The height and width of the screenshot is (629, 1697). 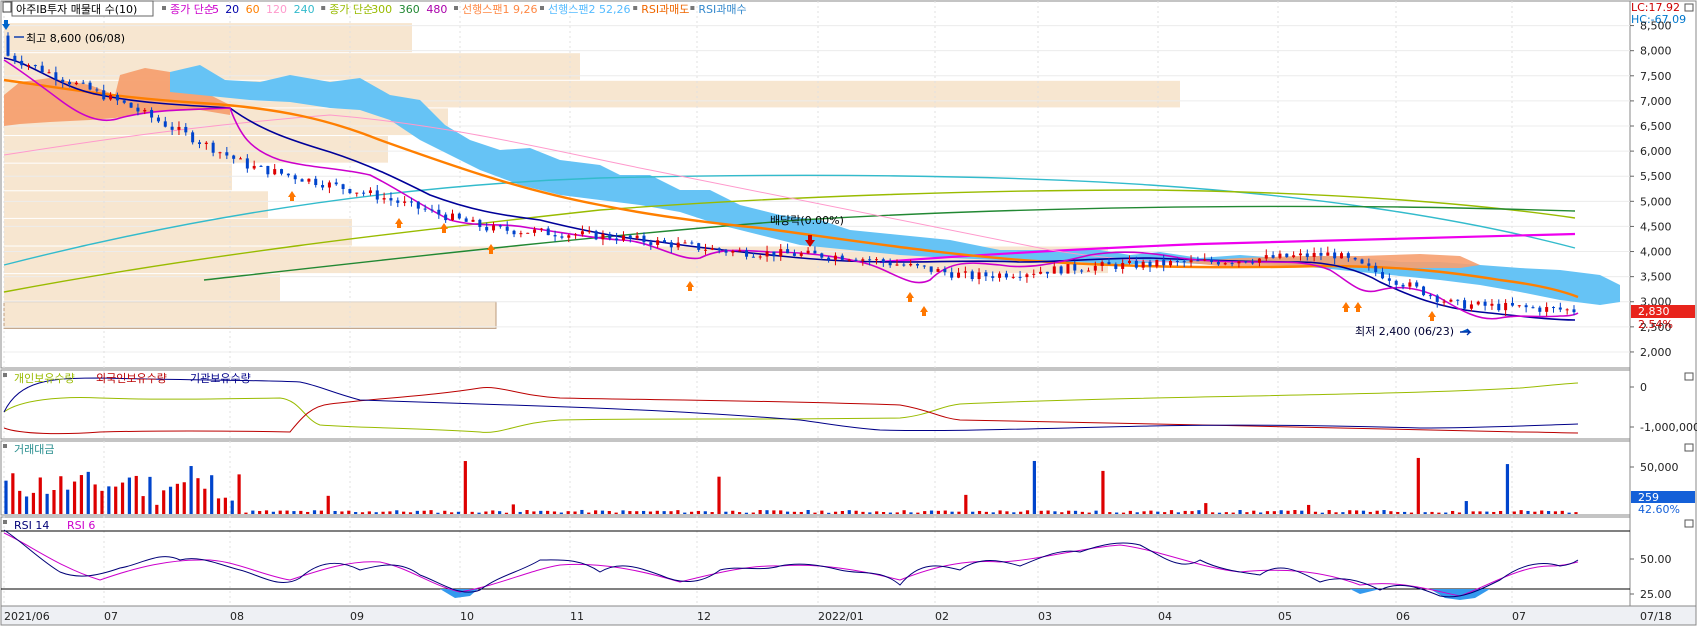 I want to click on volume-panel, so click(x=815, y=478).